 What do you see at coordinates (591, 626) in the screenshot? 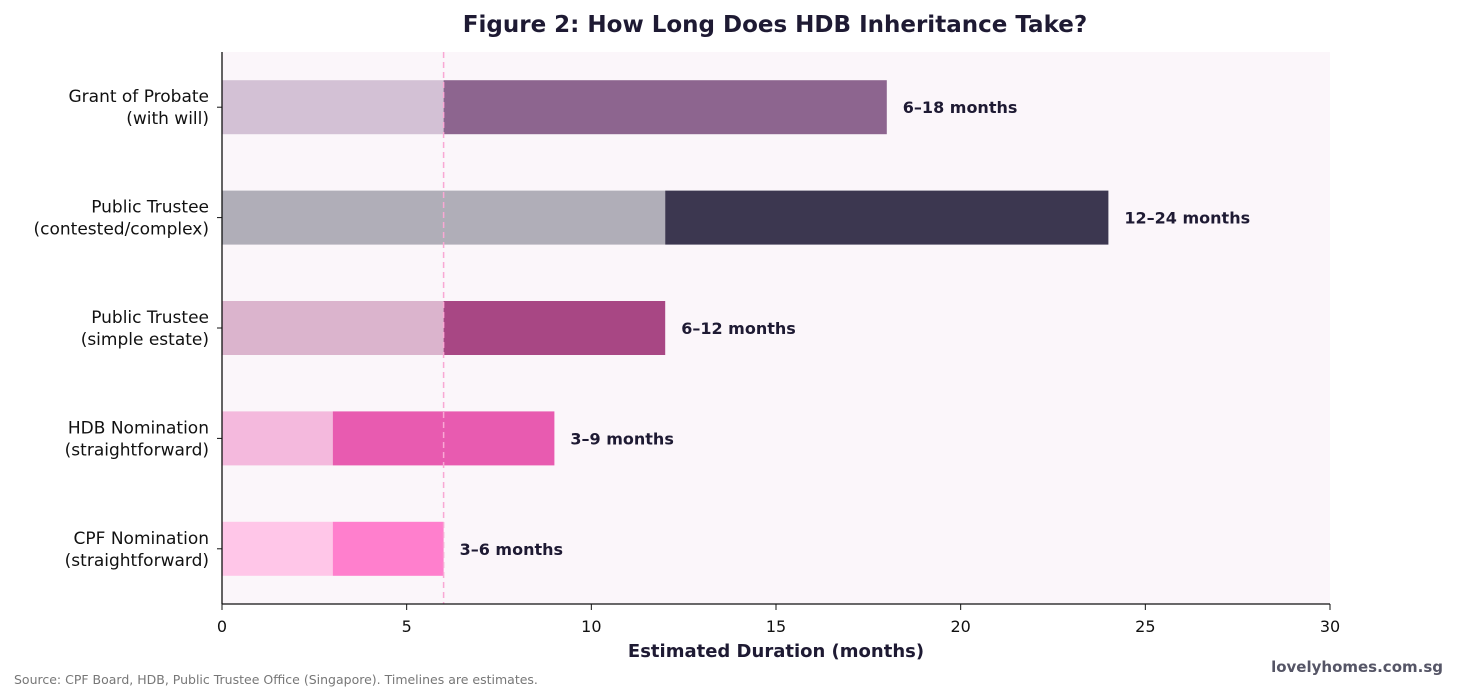
I see `x-tick-label-2: 10` at bounding box center [591, 626].